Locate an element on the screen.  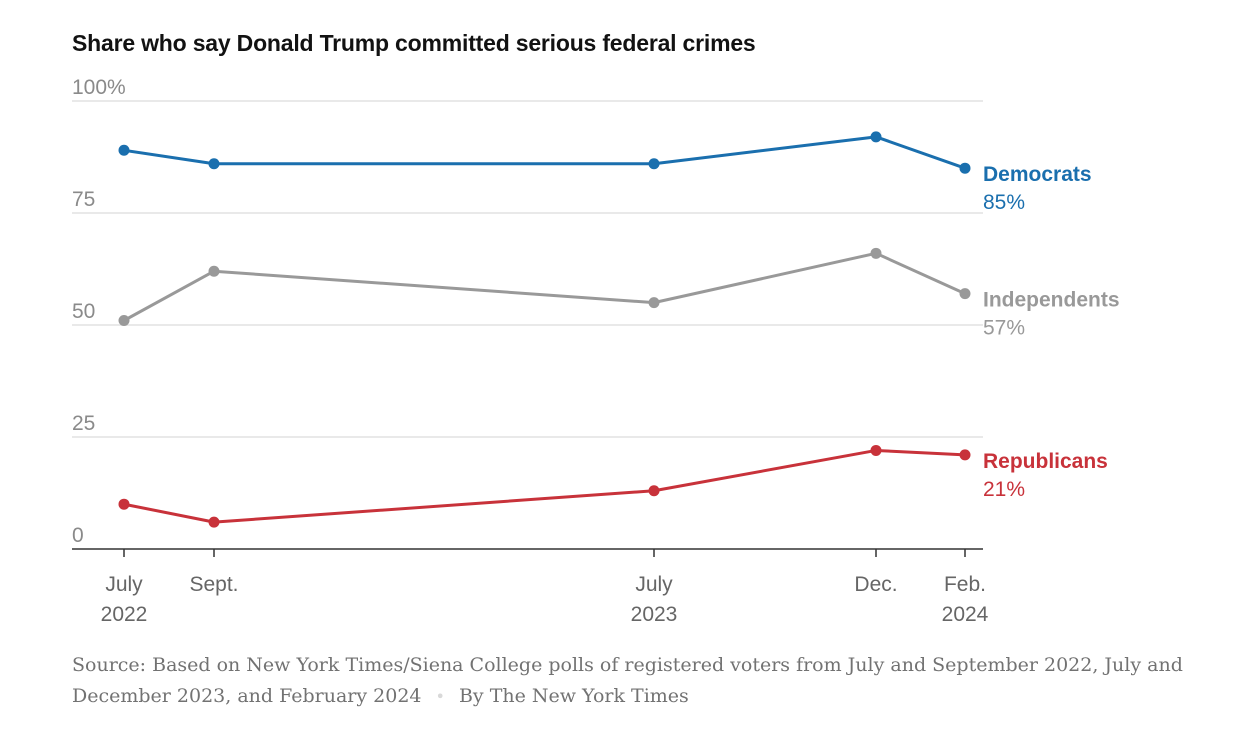
series-line-independents is located at coordinates (544, 286).